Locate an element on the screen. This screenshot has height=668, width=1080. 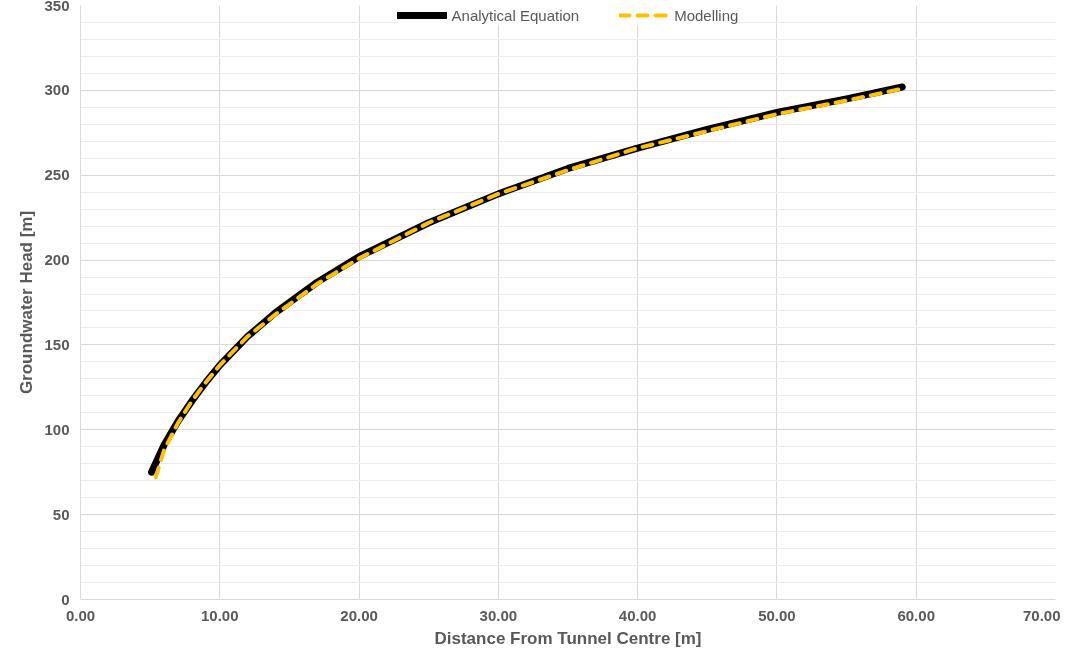
y-tick-label: 50 is located at coordinates (61, 514).